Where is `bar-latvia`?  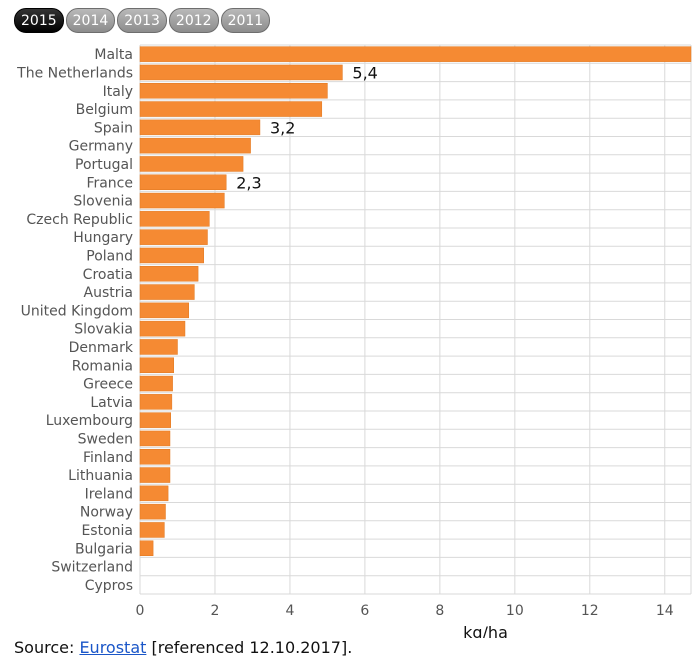 bar-latvia is located at coordinates (156, 402).